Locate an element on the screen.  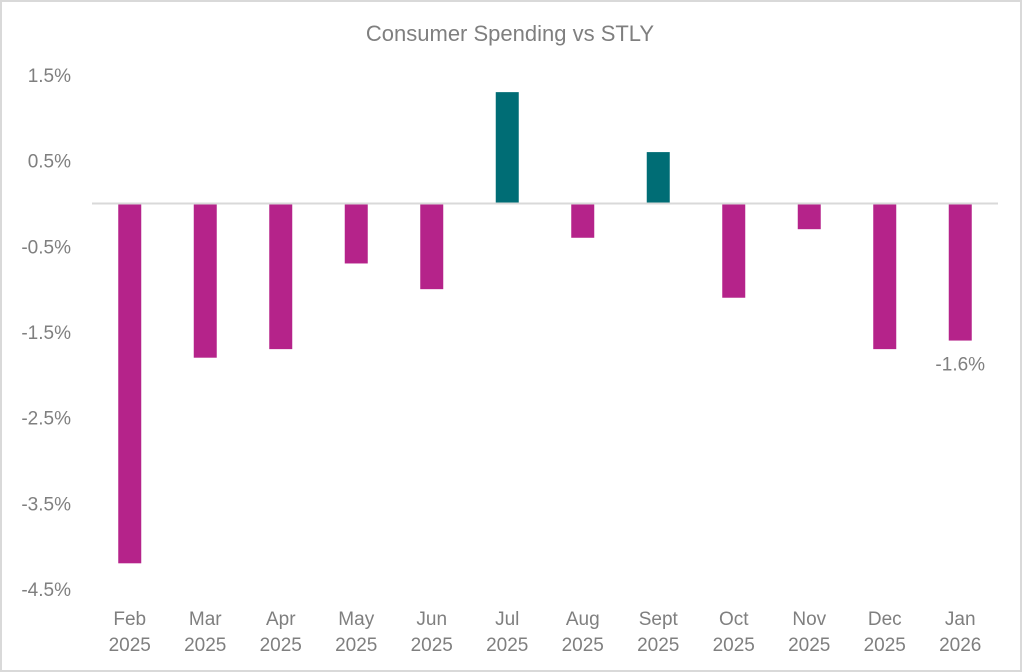
bar-aug-2025 is located at coordinates (583, 221).